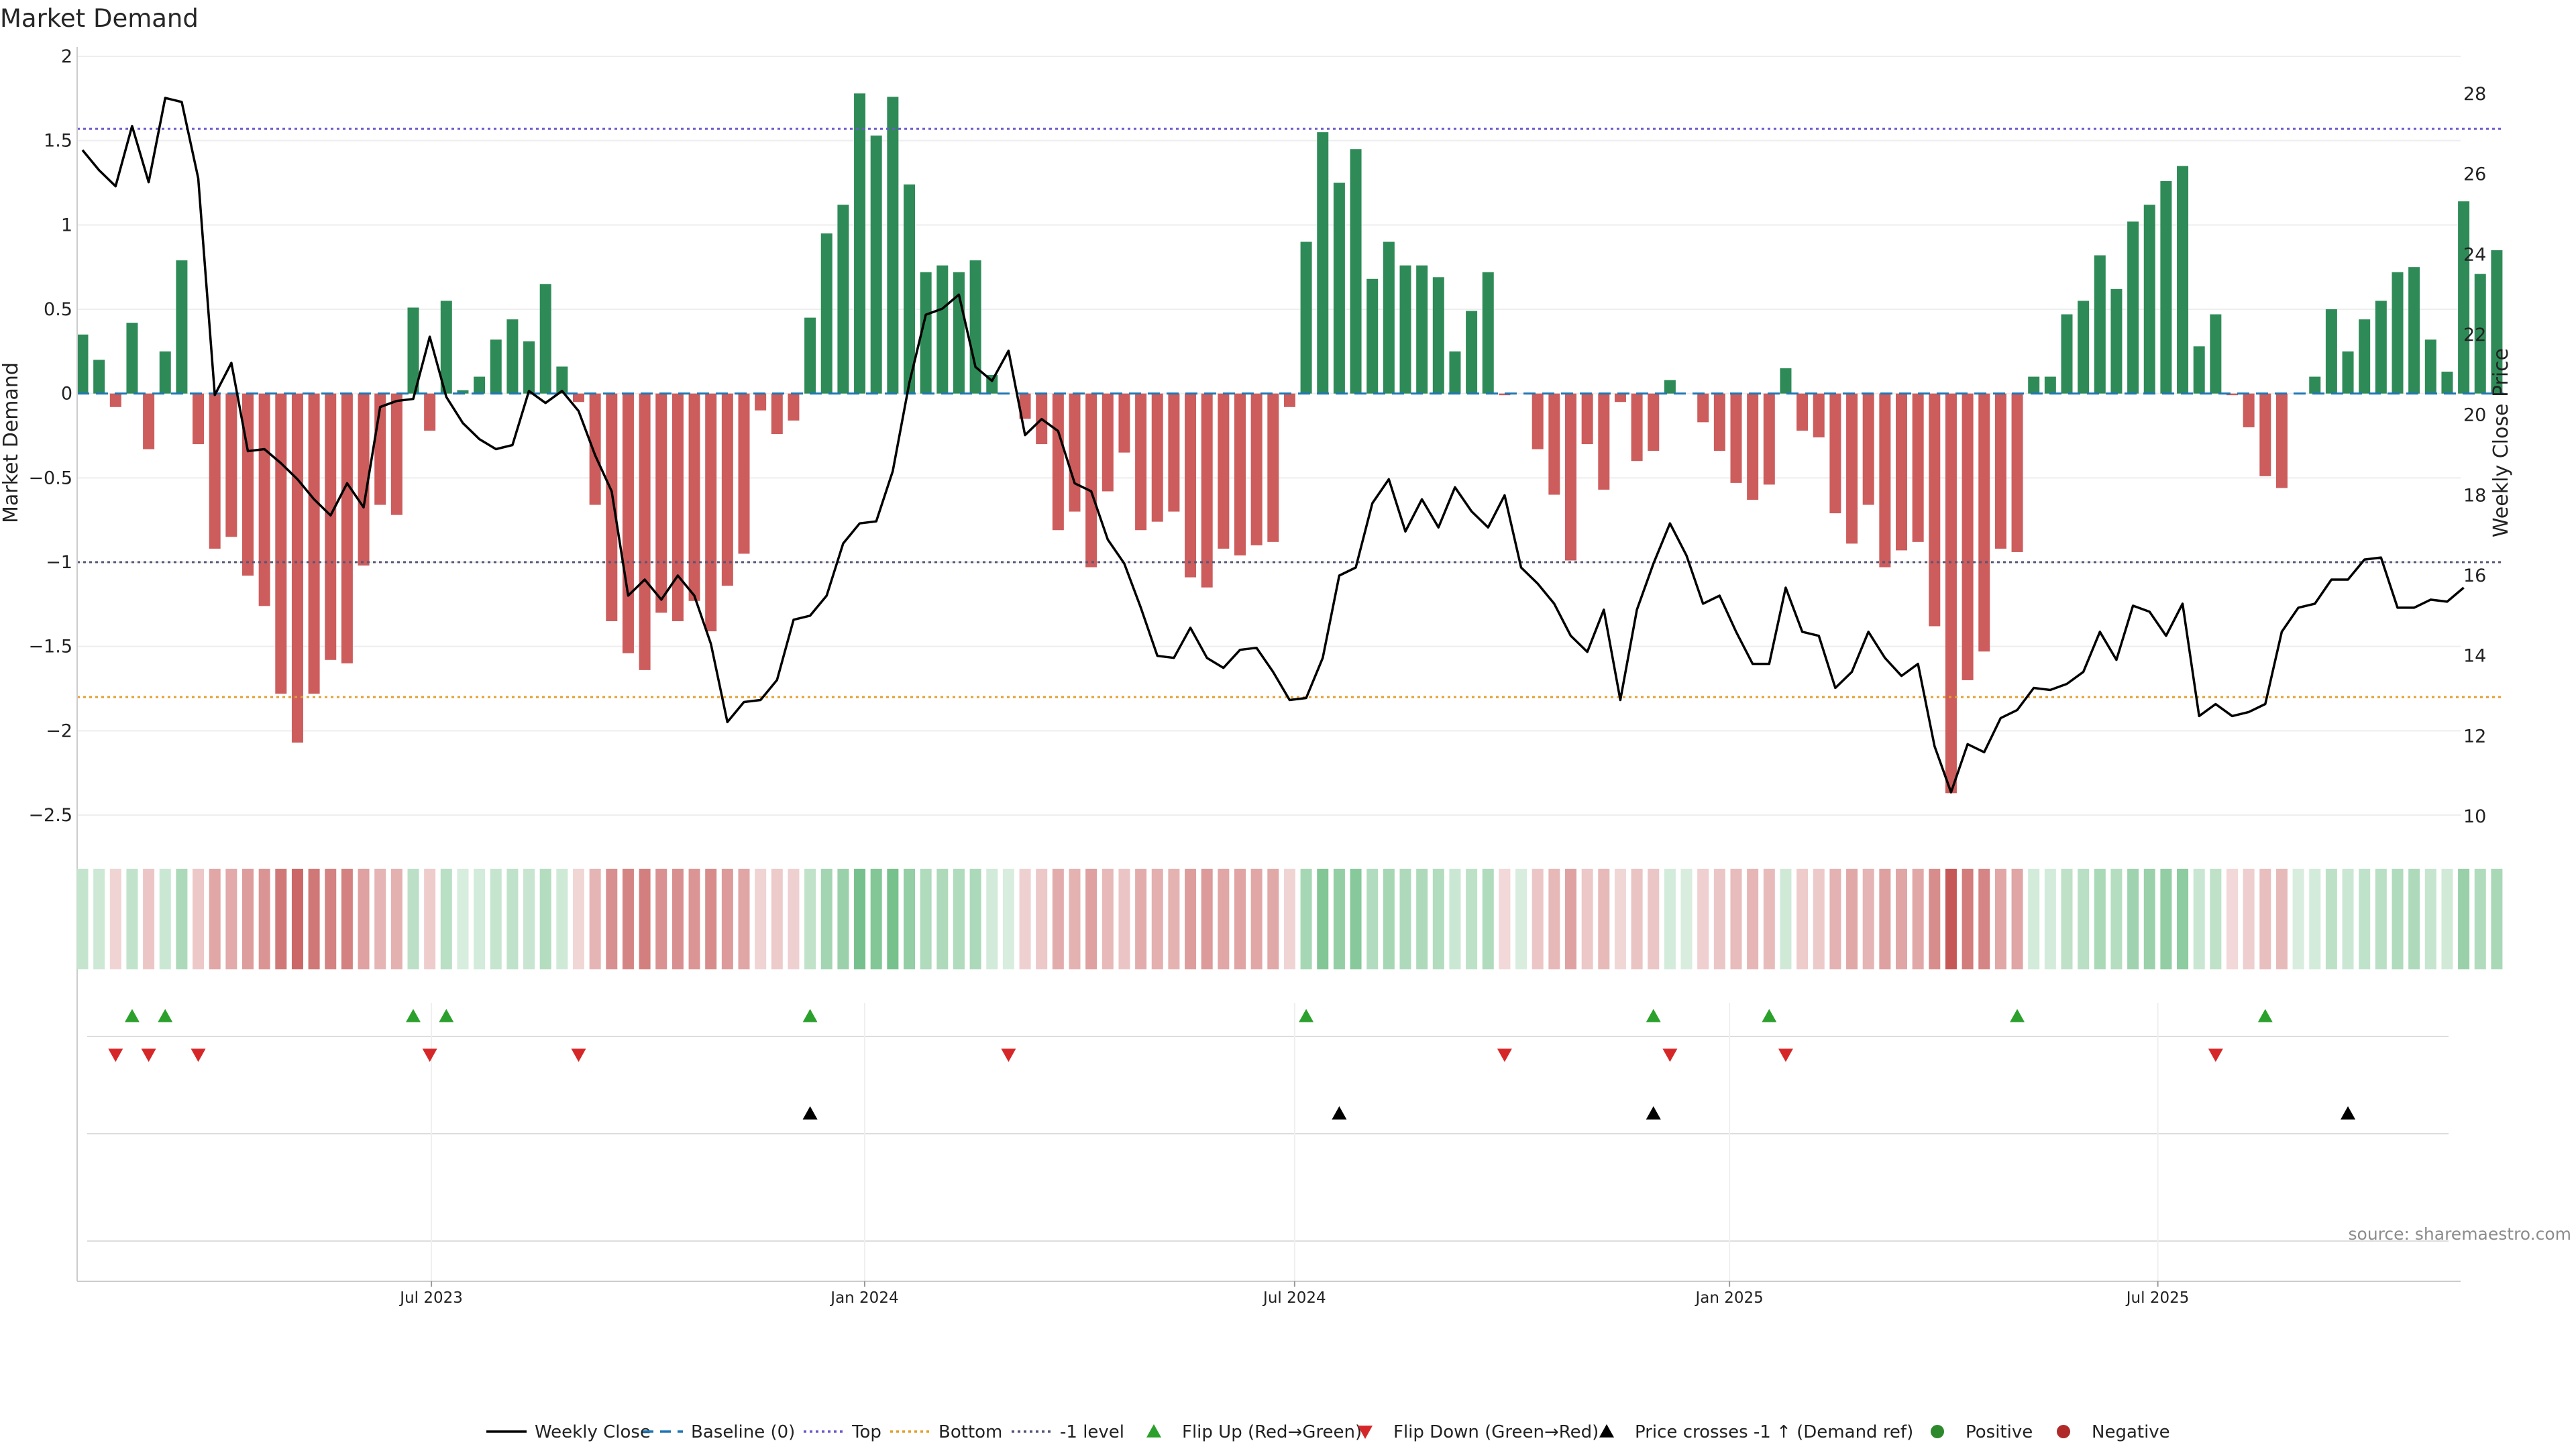 The image size is (2576, 1449). Describe the element at coordinates (66, 56) in the screenshot. I see `y-tick-label: 2` at that location.